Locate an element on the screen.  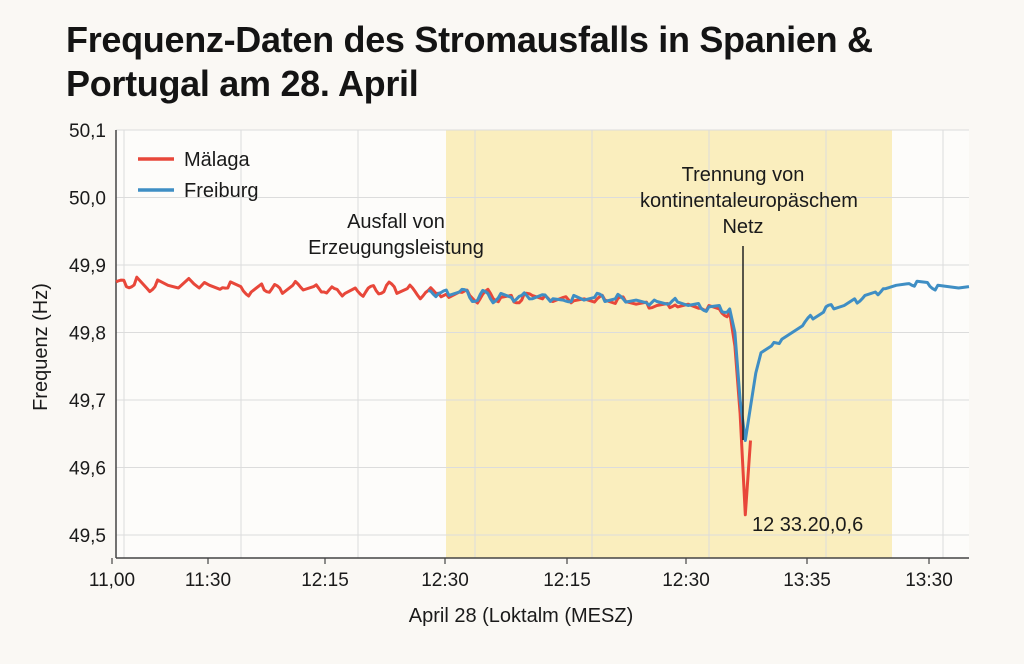
annotation-generation-loss: Ausfall von Erzeugungsleistung is located at coordinates (396, 235).